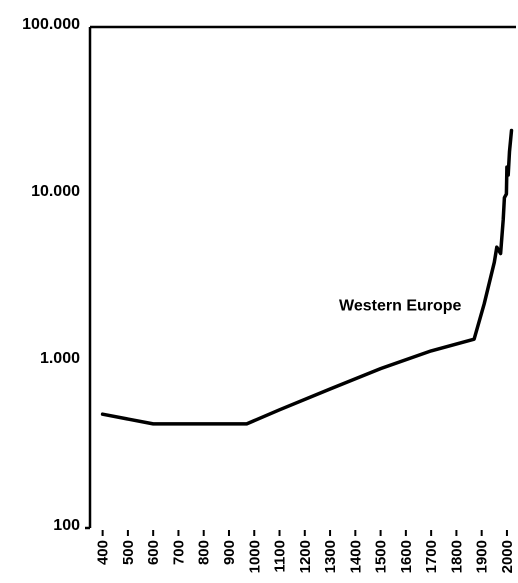  What do you see at coordinates (55, 191) in the screenshot?
I see `y-tick-label: 10.000` at bounding box center [55, 191].